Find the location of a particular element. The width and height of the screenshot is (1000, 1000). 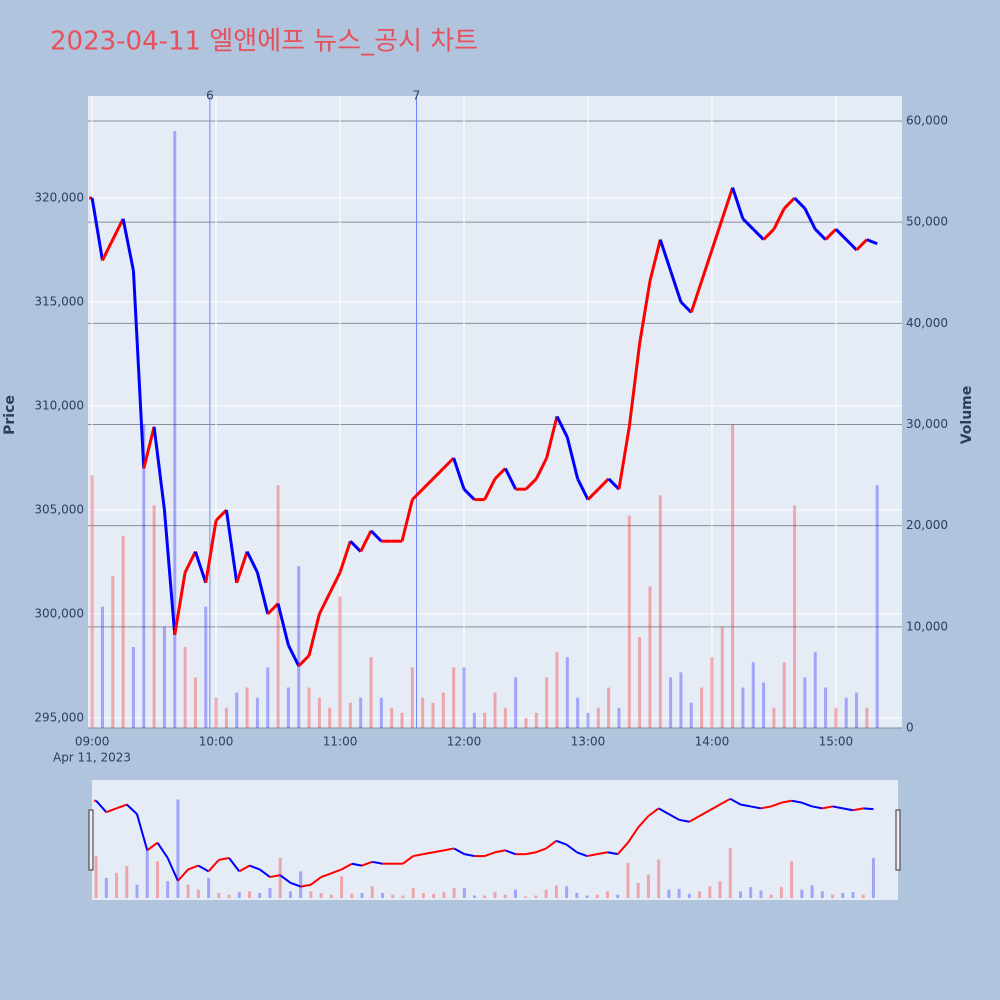

x-date-label: Apr 11, 2023 is located at coordinates (92, 758).